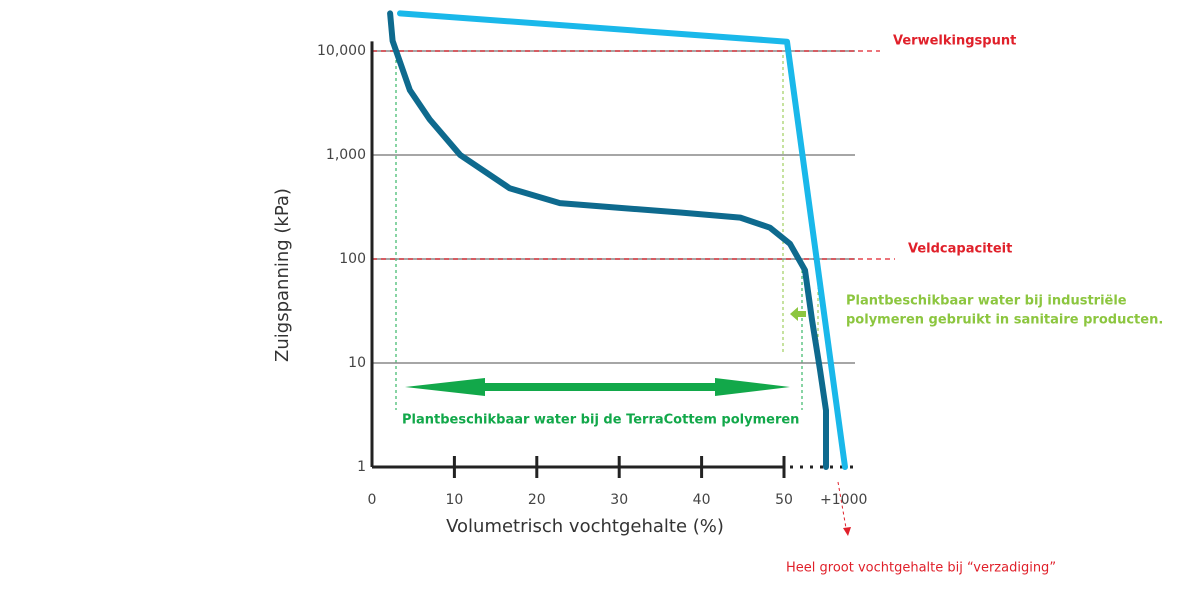 The image size is (1200, 590). What do you see at coordinates (357, 363) in the screenshot?
I see `y-tick-label: 10` at bounding box center [357, 363].